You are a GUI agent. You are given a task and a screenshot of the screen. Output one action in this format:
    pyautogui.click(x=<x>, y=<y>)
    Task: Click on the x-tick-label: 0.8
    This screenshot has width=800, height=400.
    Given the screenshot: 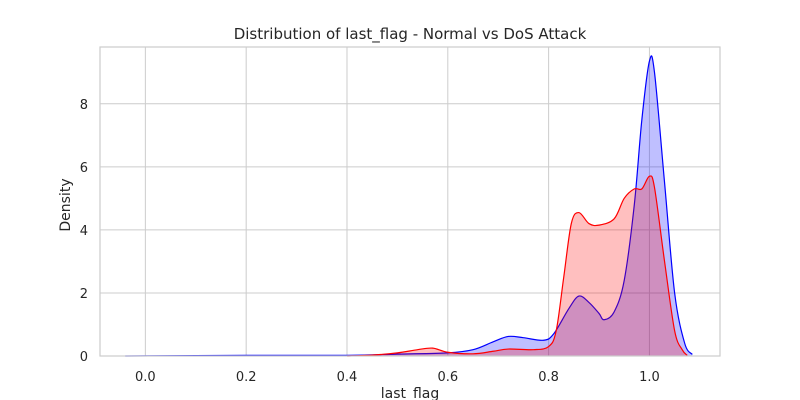 What is the action you would take?
    pyautogui.click(x=548, y=377)
    